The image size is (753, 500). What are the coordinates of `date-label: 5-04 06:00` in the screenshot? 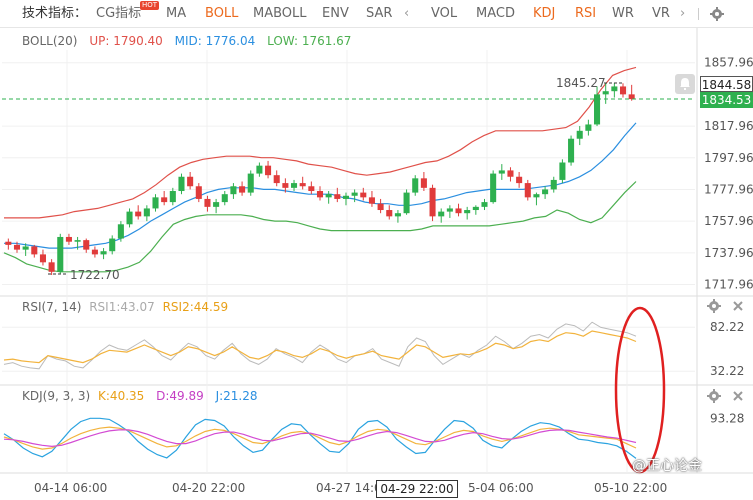 It's located at (501, 488).